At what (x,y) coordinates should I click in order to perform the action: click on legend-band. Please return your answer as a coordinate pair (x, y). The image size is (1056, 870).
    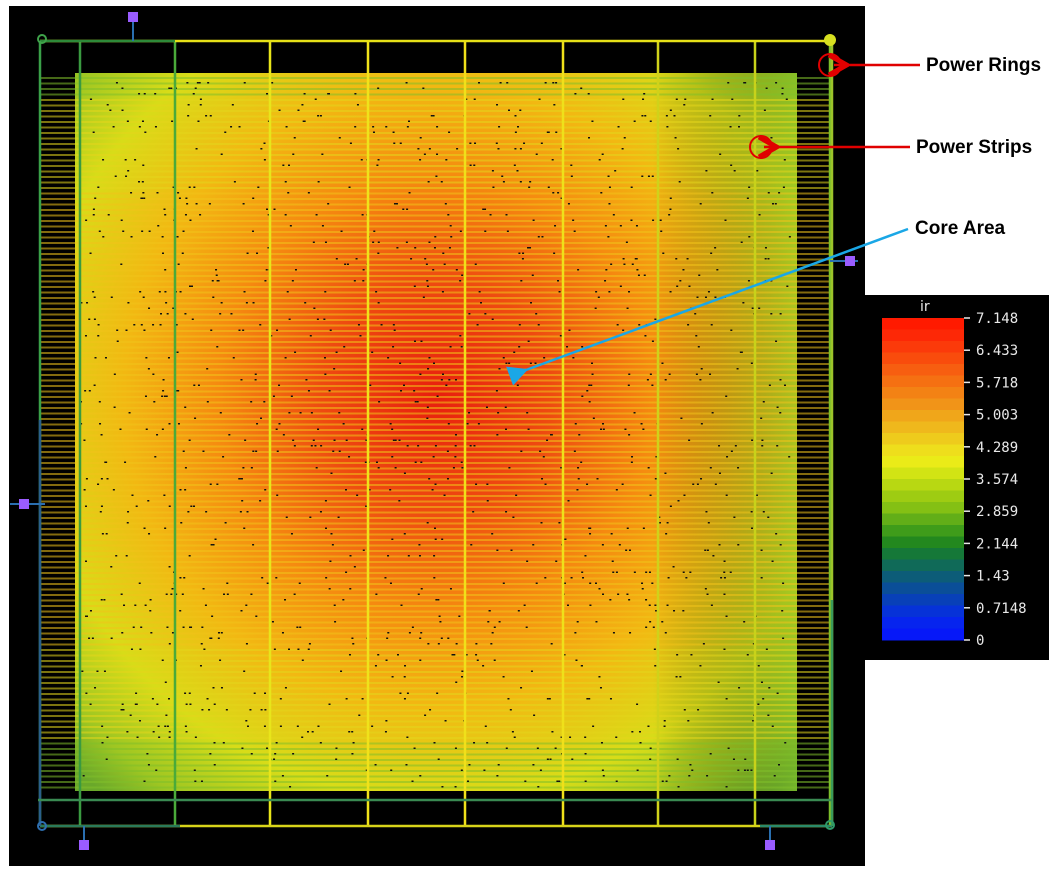
    Looking at the image, I should click on (923, 485).